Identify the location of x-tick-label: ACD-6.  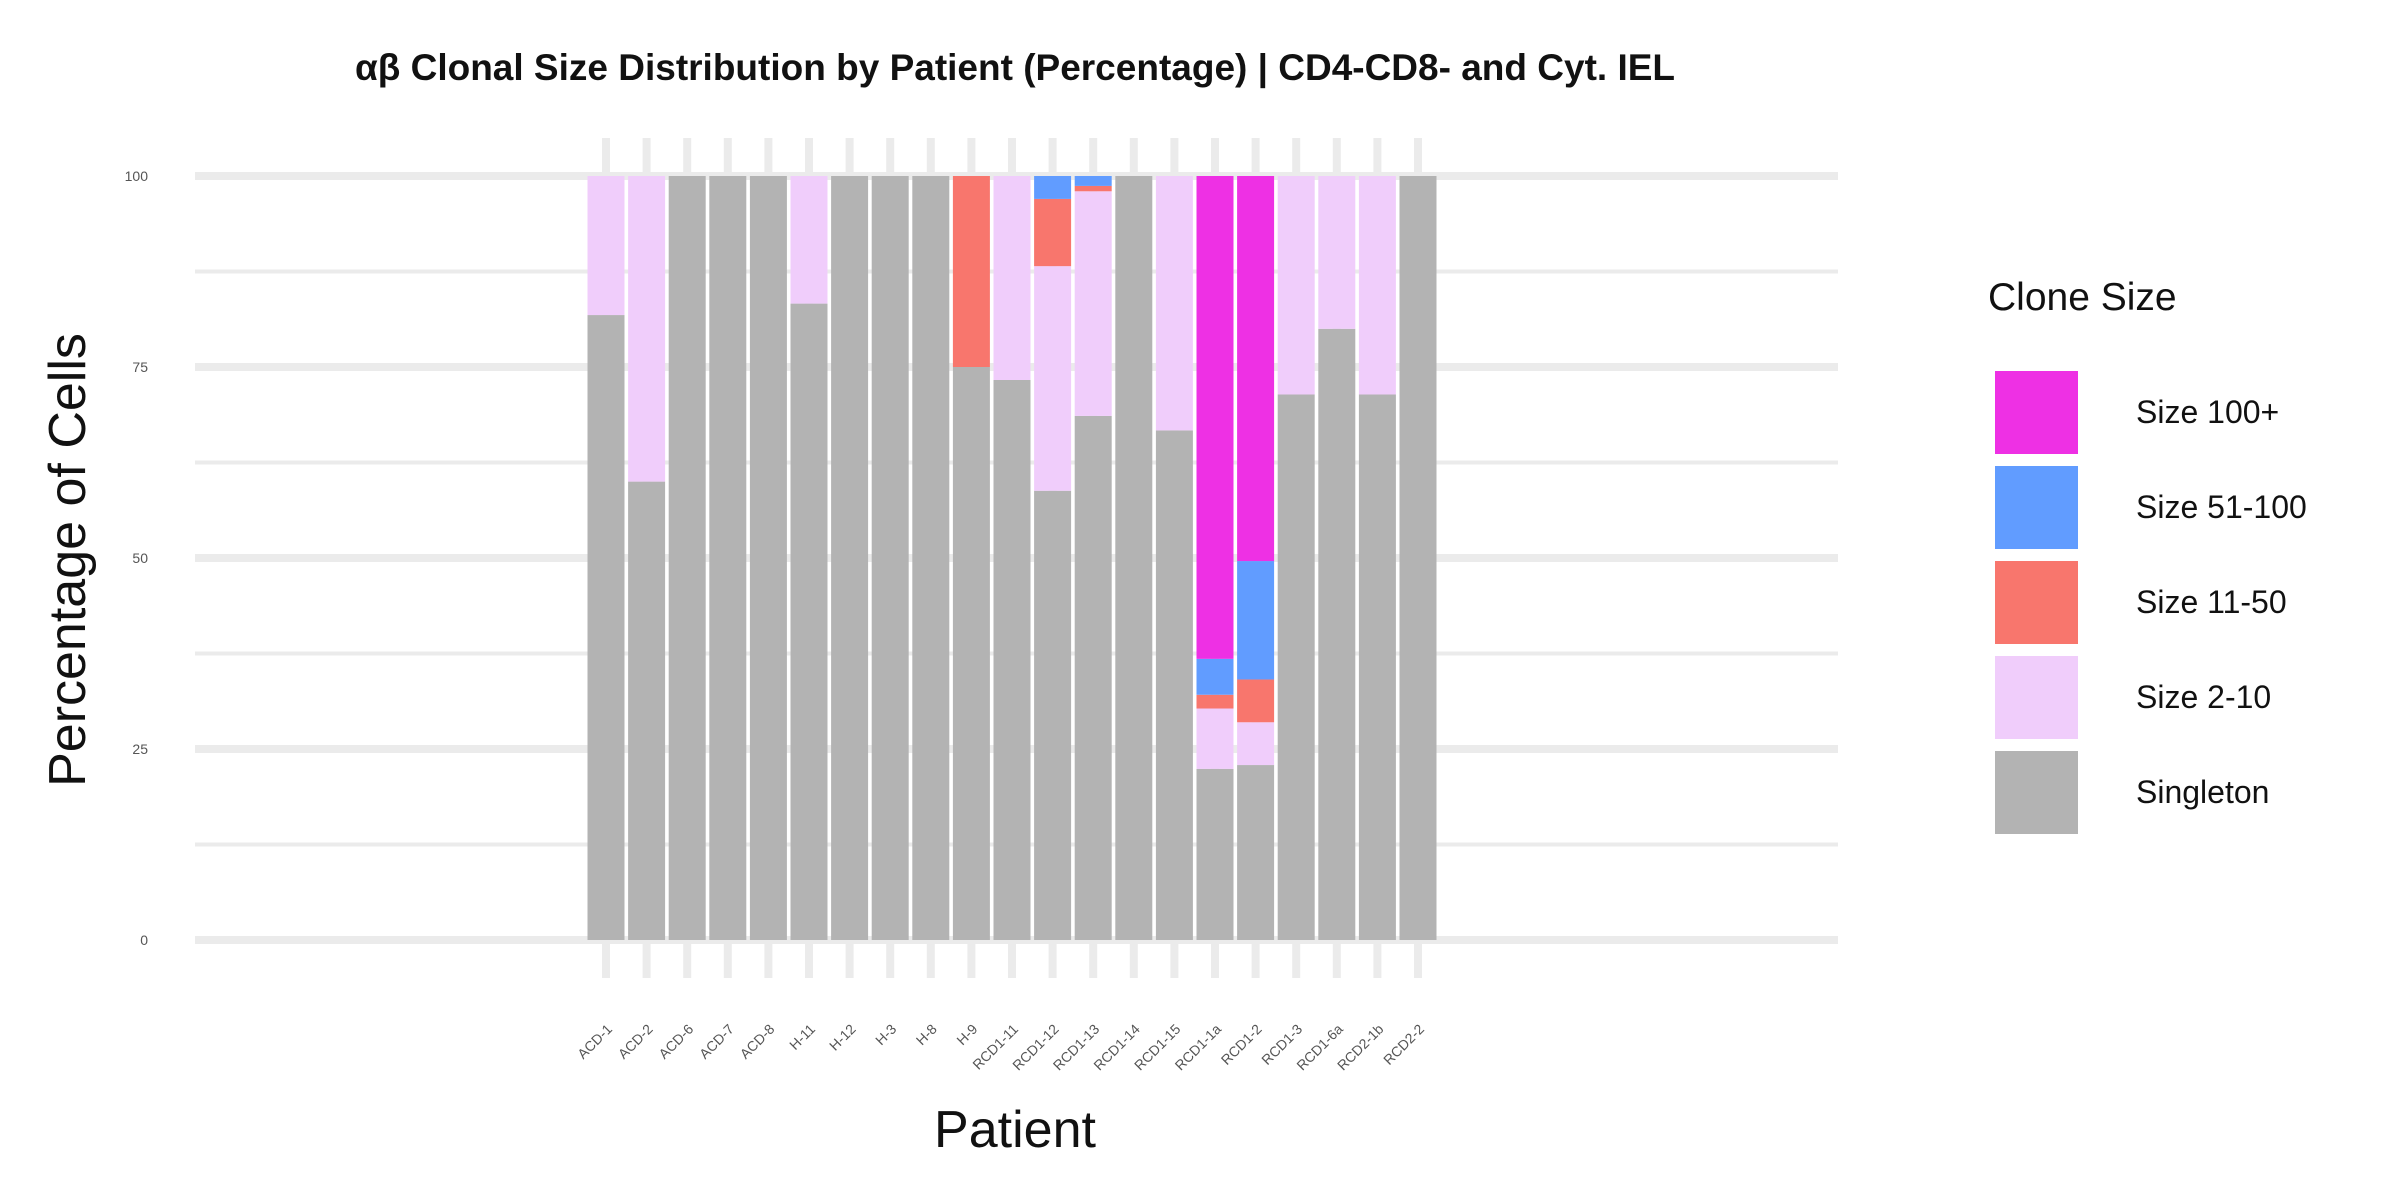
(675, 1041).